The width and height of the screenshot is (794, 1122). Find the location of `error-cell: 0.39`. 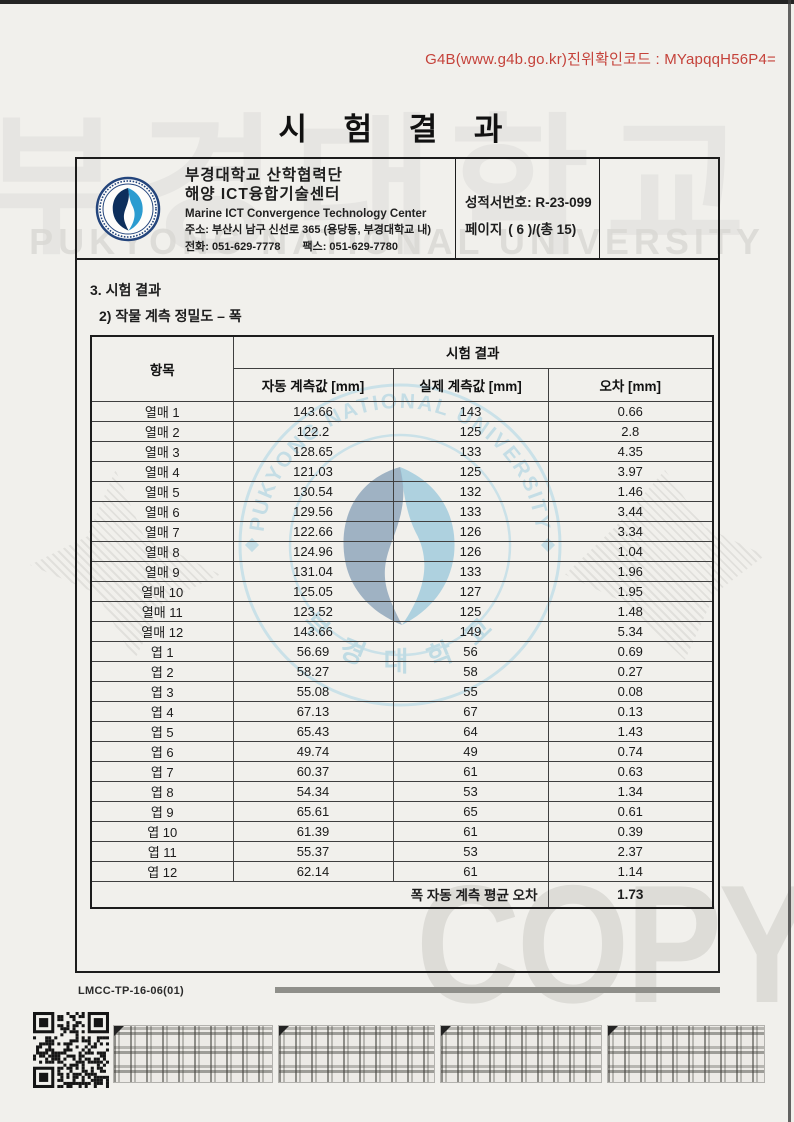

error-cell: 0.39 is located at coordinates (630, 831).